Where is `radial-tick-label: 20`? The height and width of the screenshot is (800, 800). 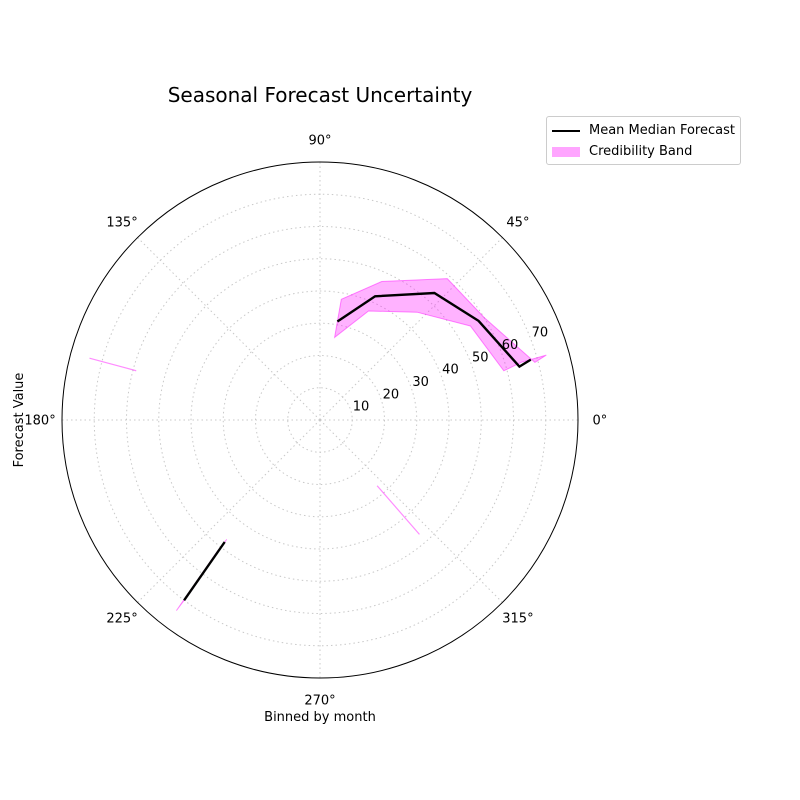 radial-tick-label: 20 is located at coordinates (391, 394).